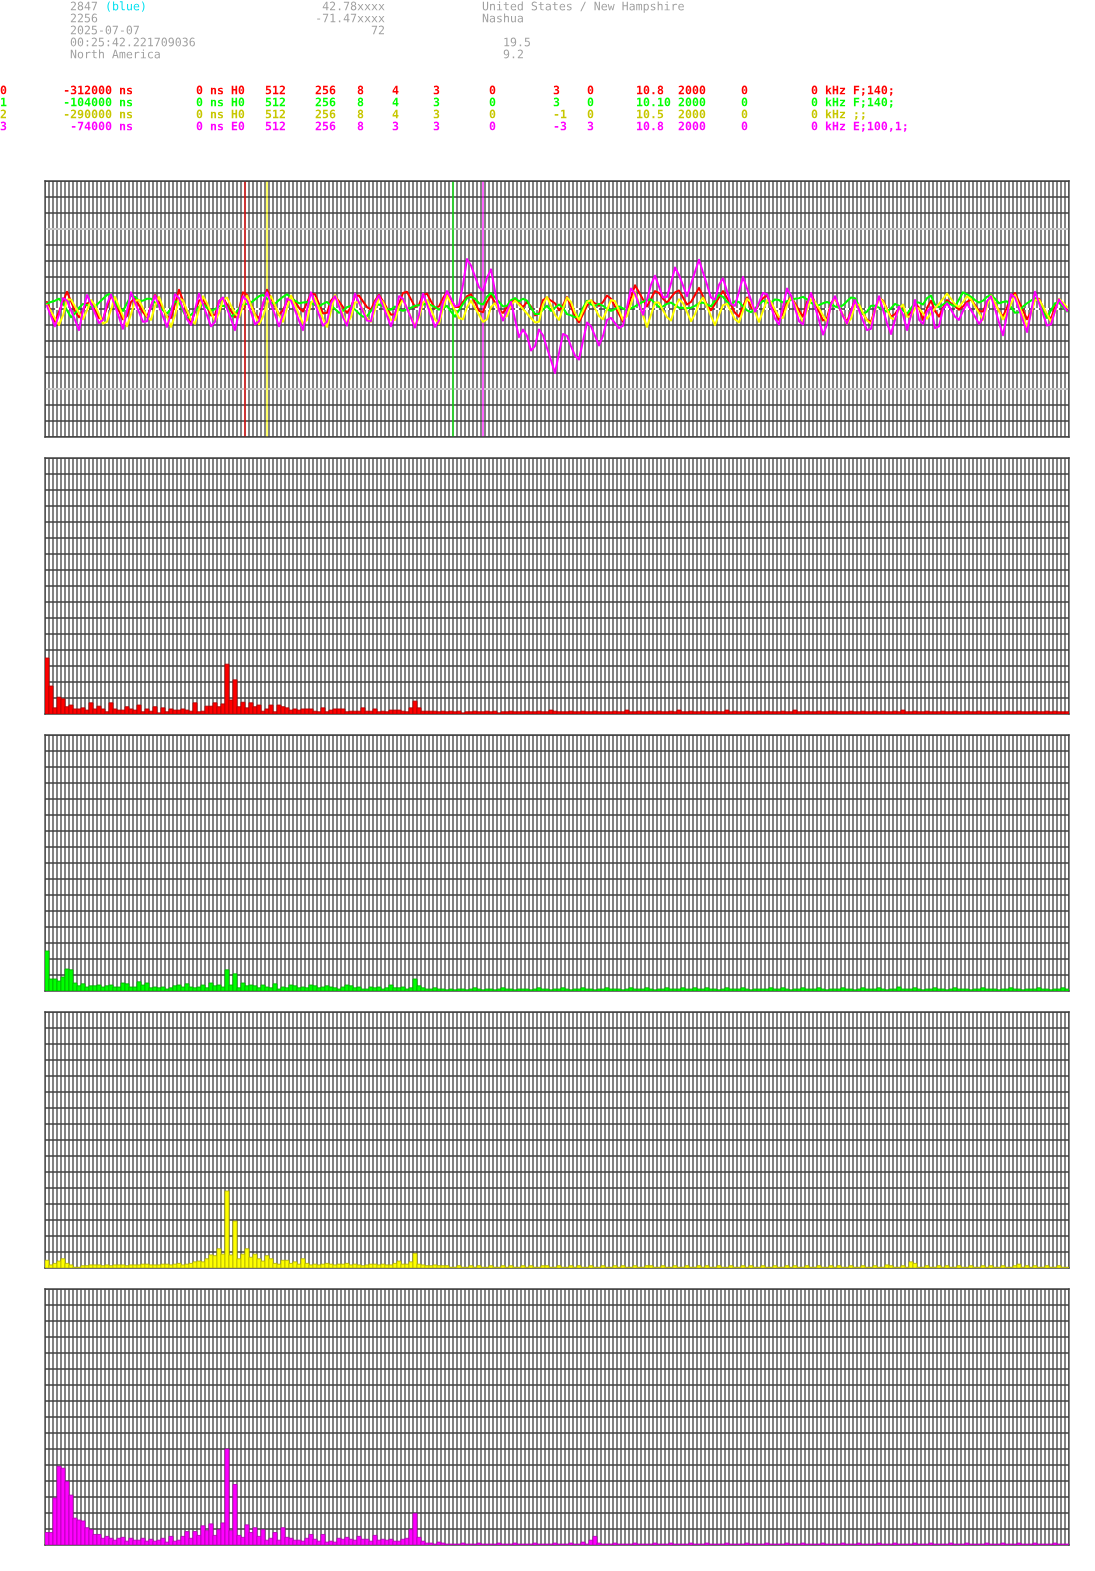  Describe the element at coordinates (852, 90) in the screenshot. I see `text: 0 kHz F;140;` at that location.